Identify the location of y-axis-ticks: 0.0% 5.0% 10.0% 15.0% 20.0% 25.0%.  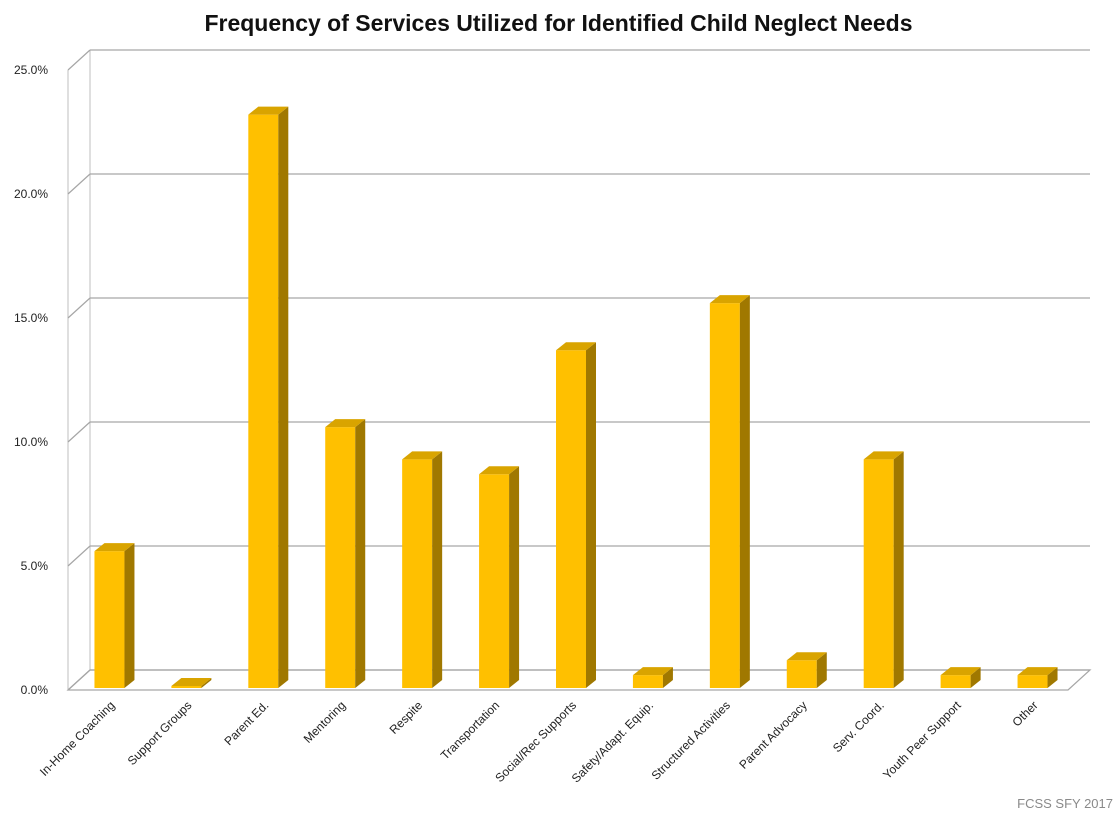
(31, 380).